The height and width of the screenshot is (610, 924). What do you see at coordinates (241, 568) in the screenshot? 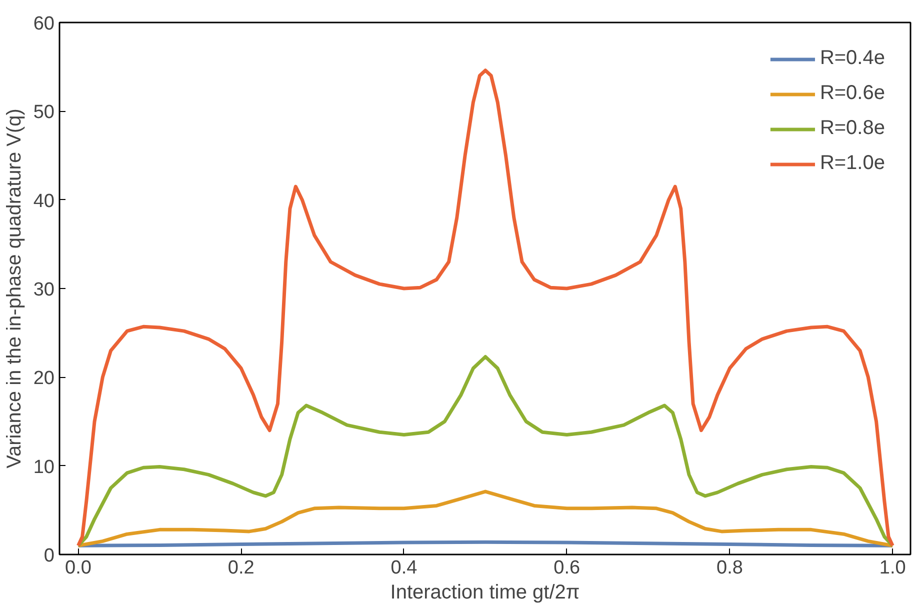
I see `x-tick-label: 0.2` at bounding box center [241, 568].